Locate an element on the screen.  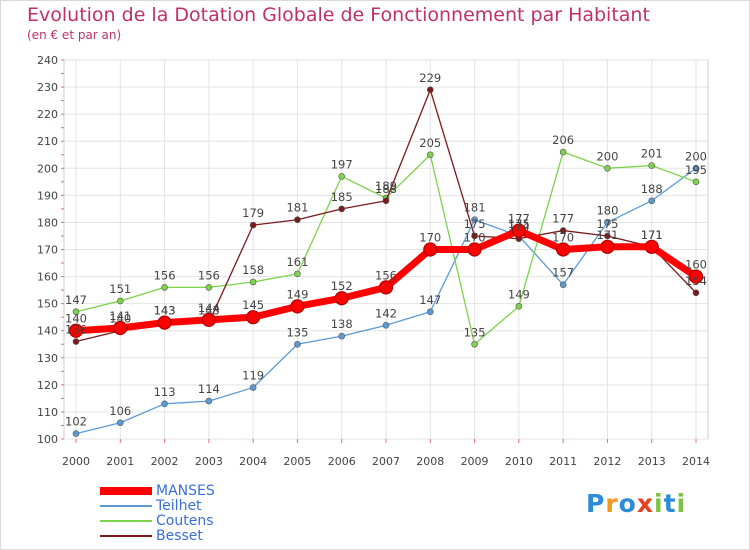
data-label-besset: 136 is located at coordinates (76, 330).